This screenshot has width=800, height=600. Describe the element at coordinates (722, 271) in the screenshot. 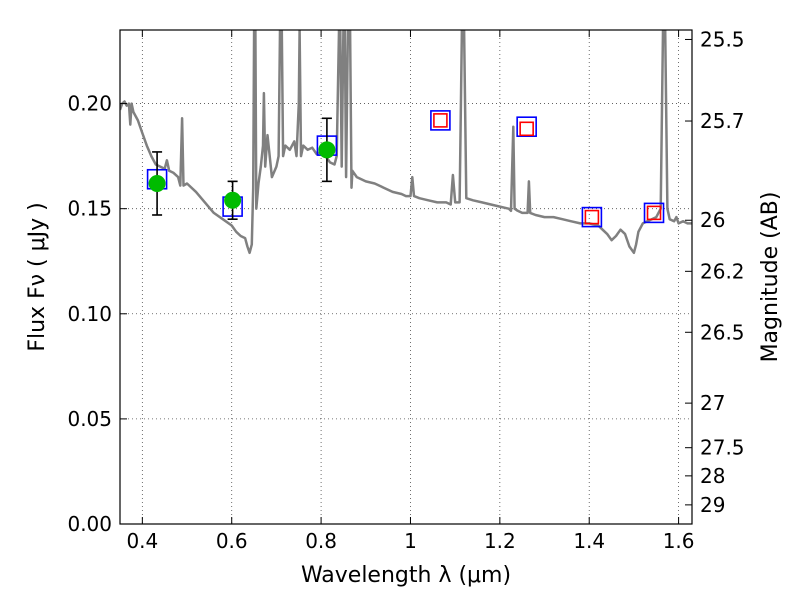

I see `right-tick-label: 26.2` at that location.